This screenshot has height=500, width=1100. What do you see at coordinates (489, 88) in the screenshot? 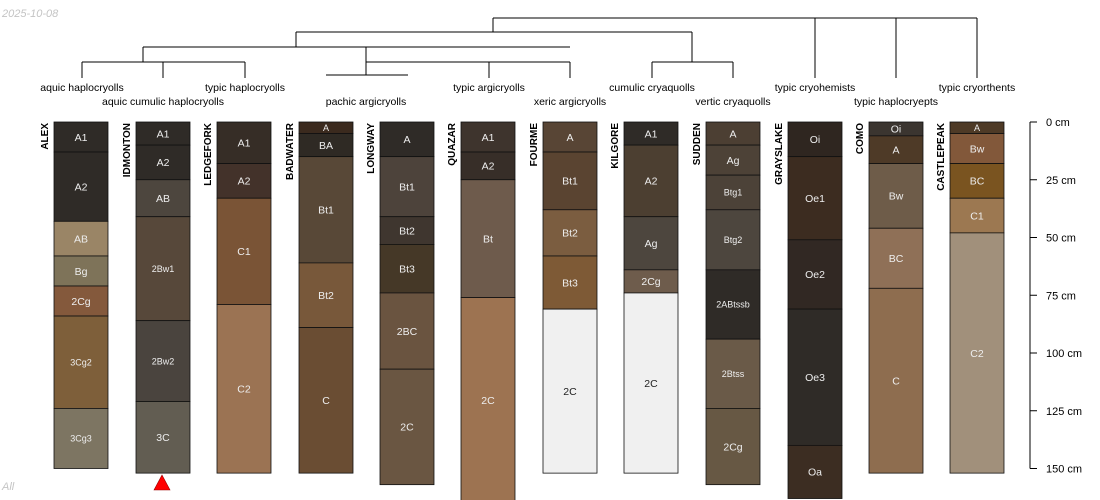
I see `taxon-label: typic argicryolls` at bounding box center [489, 88].